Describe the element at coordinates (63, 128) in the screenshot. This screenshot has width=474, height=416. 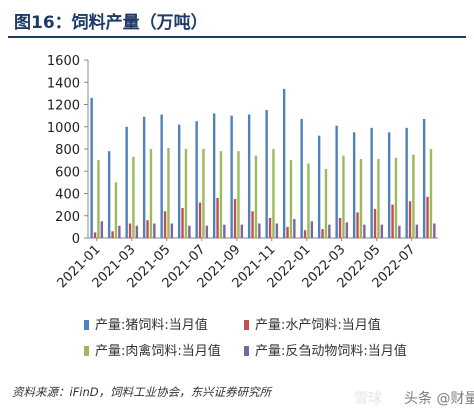
I see `y-tick-label: 1000` at that location.